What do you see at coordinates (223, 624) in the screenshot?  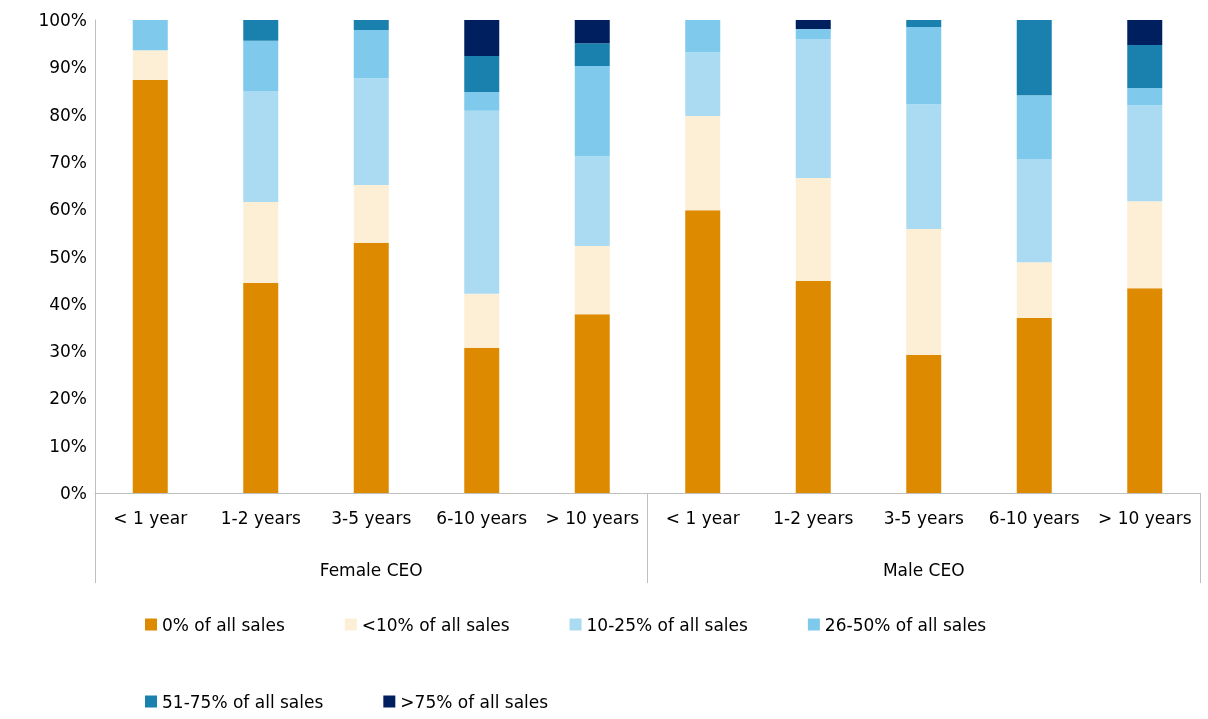 I see `legend-label: 0% of all sales` at bounding box center [223, 624].